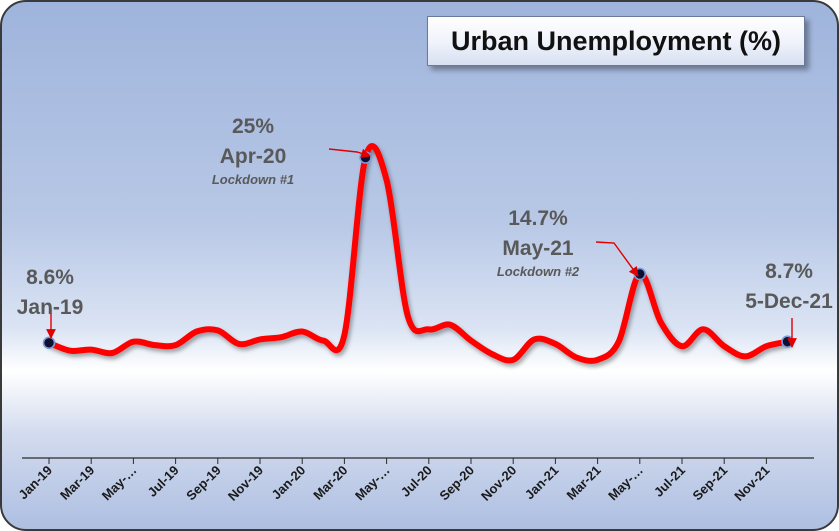 The height and width of the screenshot is (531, 839). Describe the element at coordinates (538, 248) in the screenshot. I see `annotation-lockdown-2-date: May-21` at that location.